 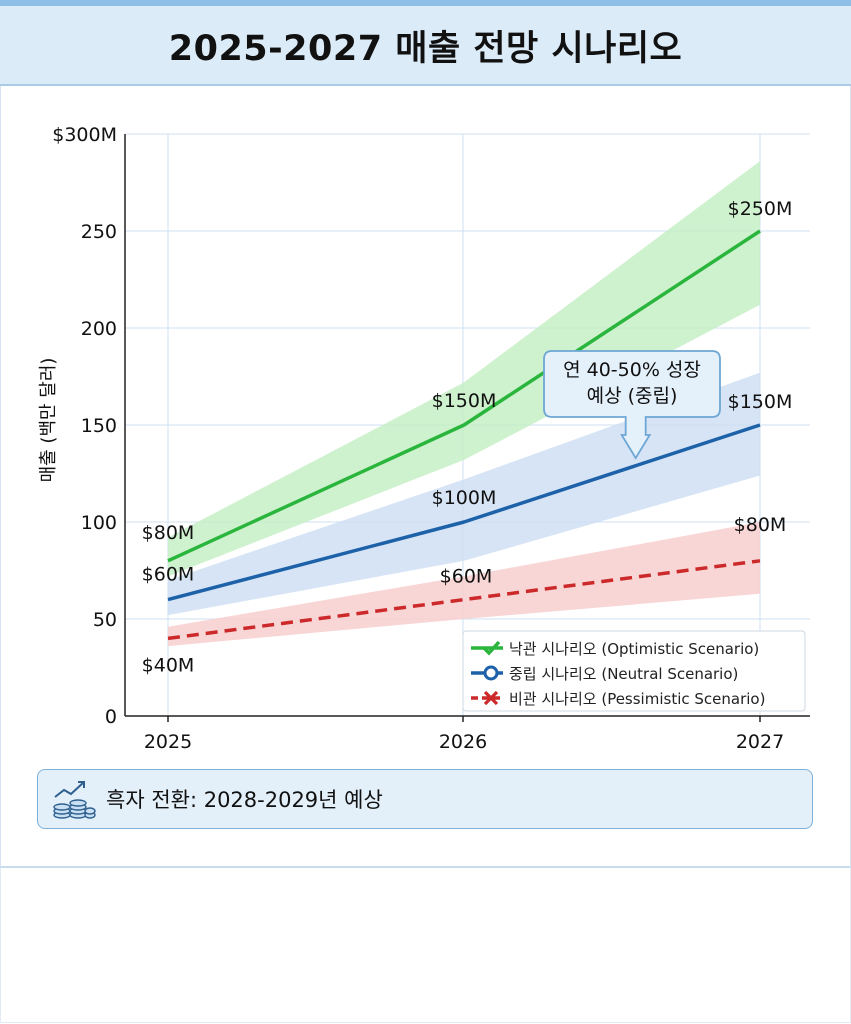 What do you see at coordinates (99, 426) in the screenshot?
I see `y-tick-label: 150` at bounding box center [99, 426].